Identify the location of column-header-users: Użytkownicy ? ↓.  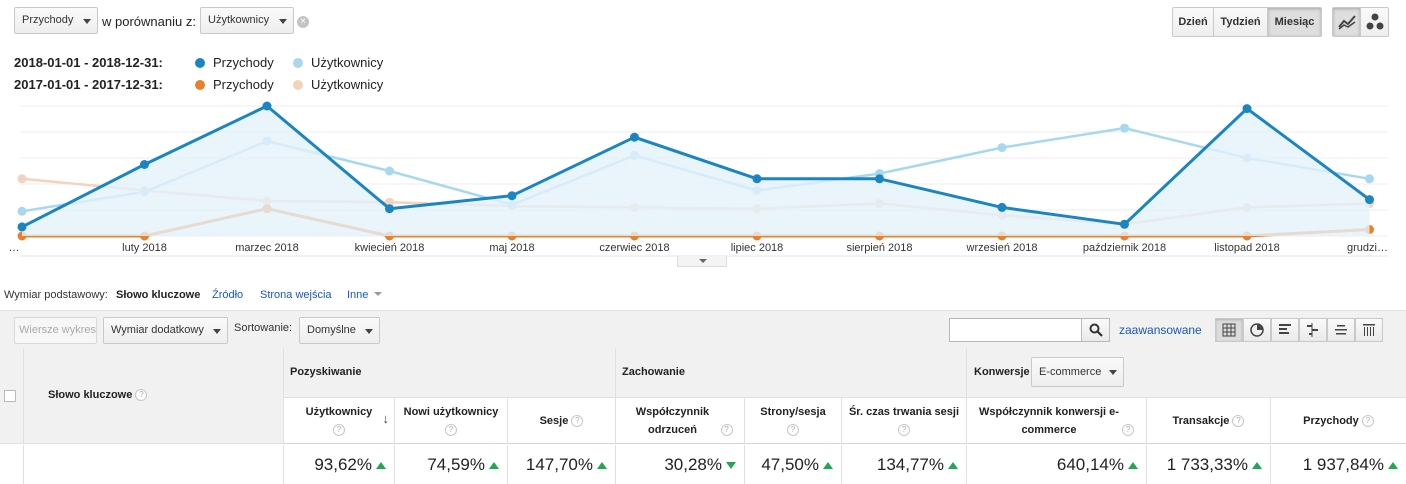
(339, 421).